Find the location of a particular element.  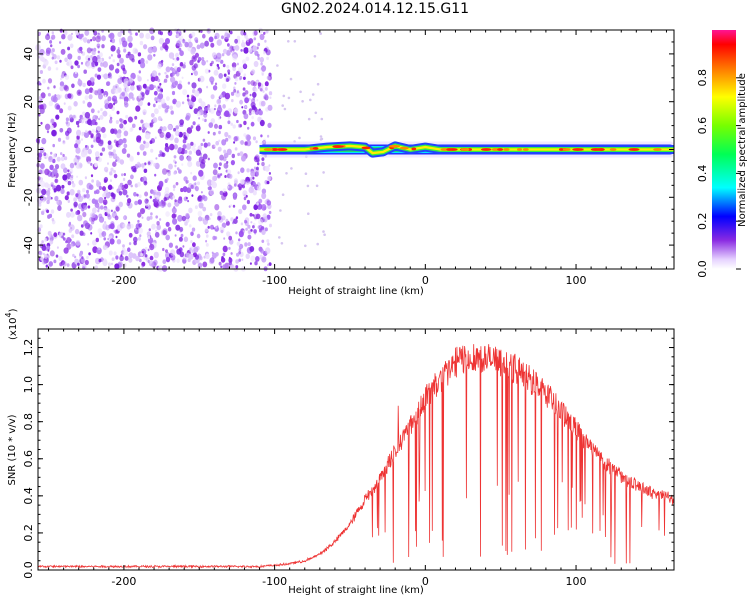

y-tick-label: 0.2 is located at coordinates (28, 533).